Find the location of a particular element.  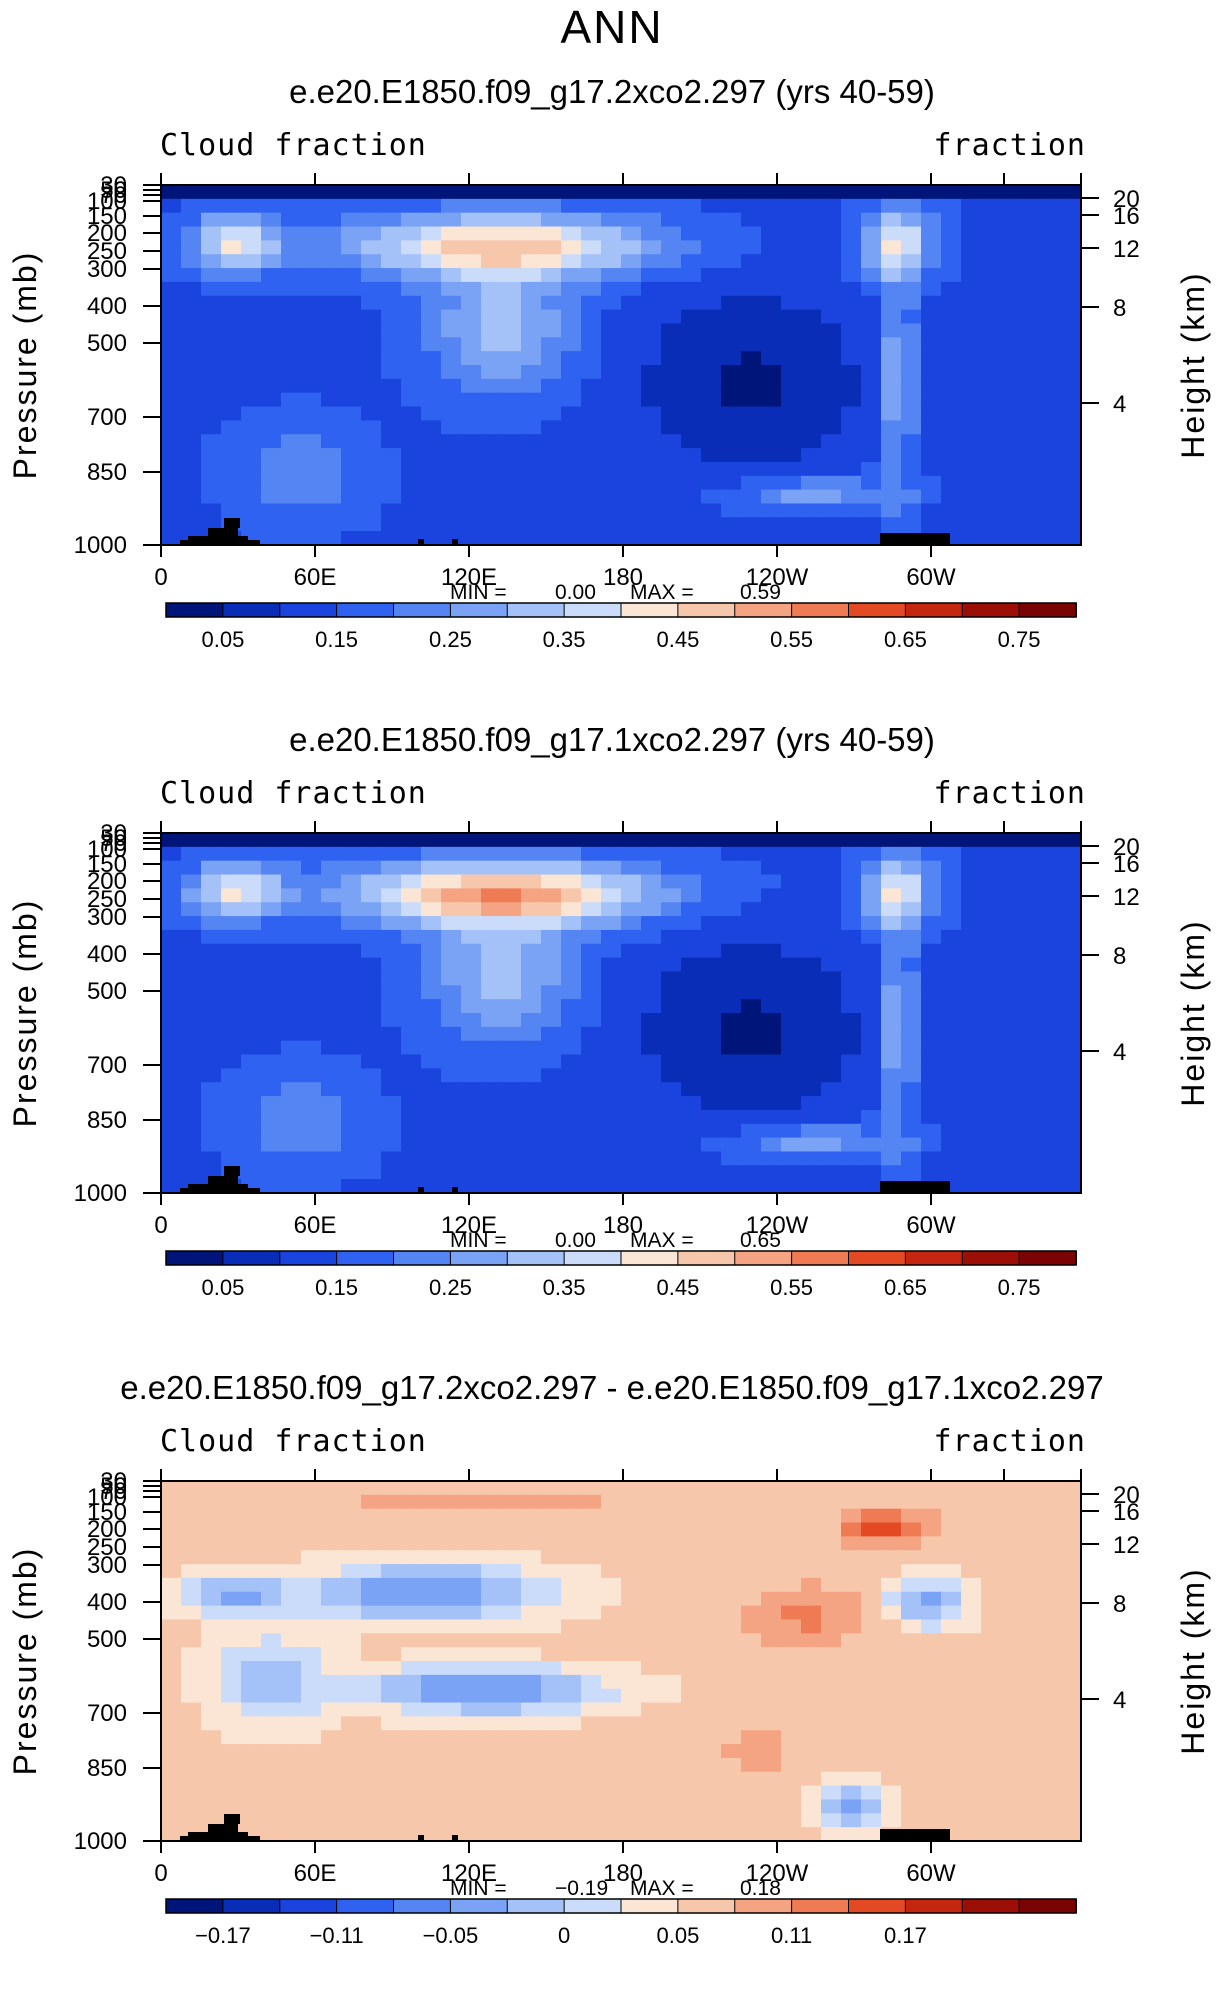

field-name-label: Cloud fraction is located at coordinates (293, 793).